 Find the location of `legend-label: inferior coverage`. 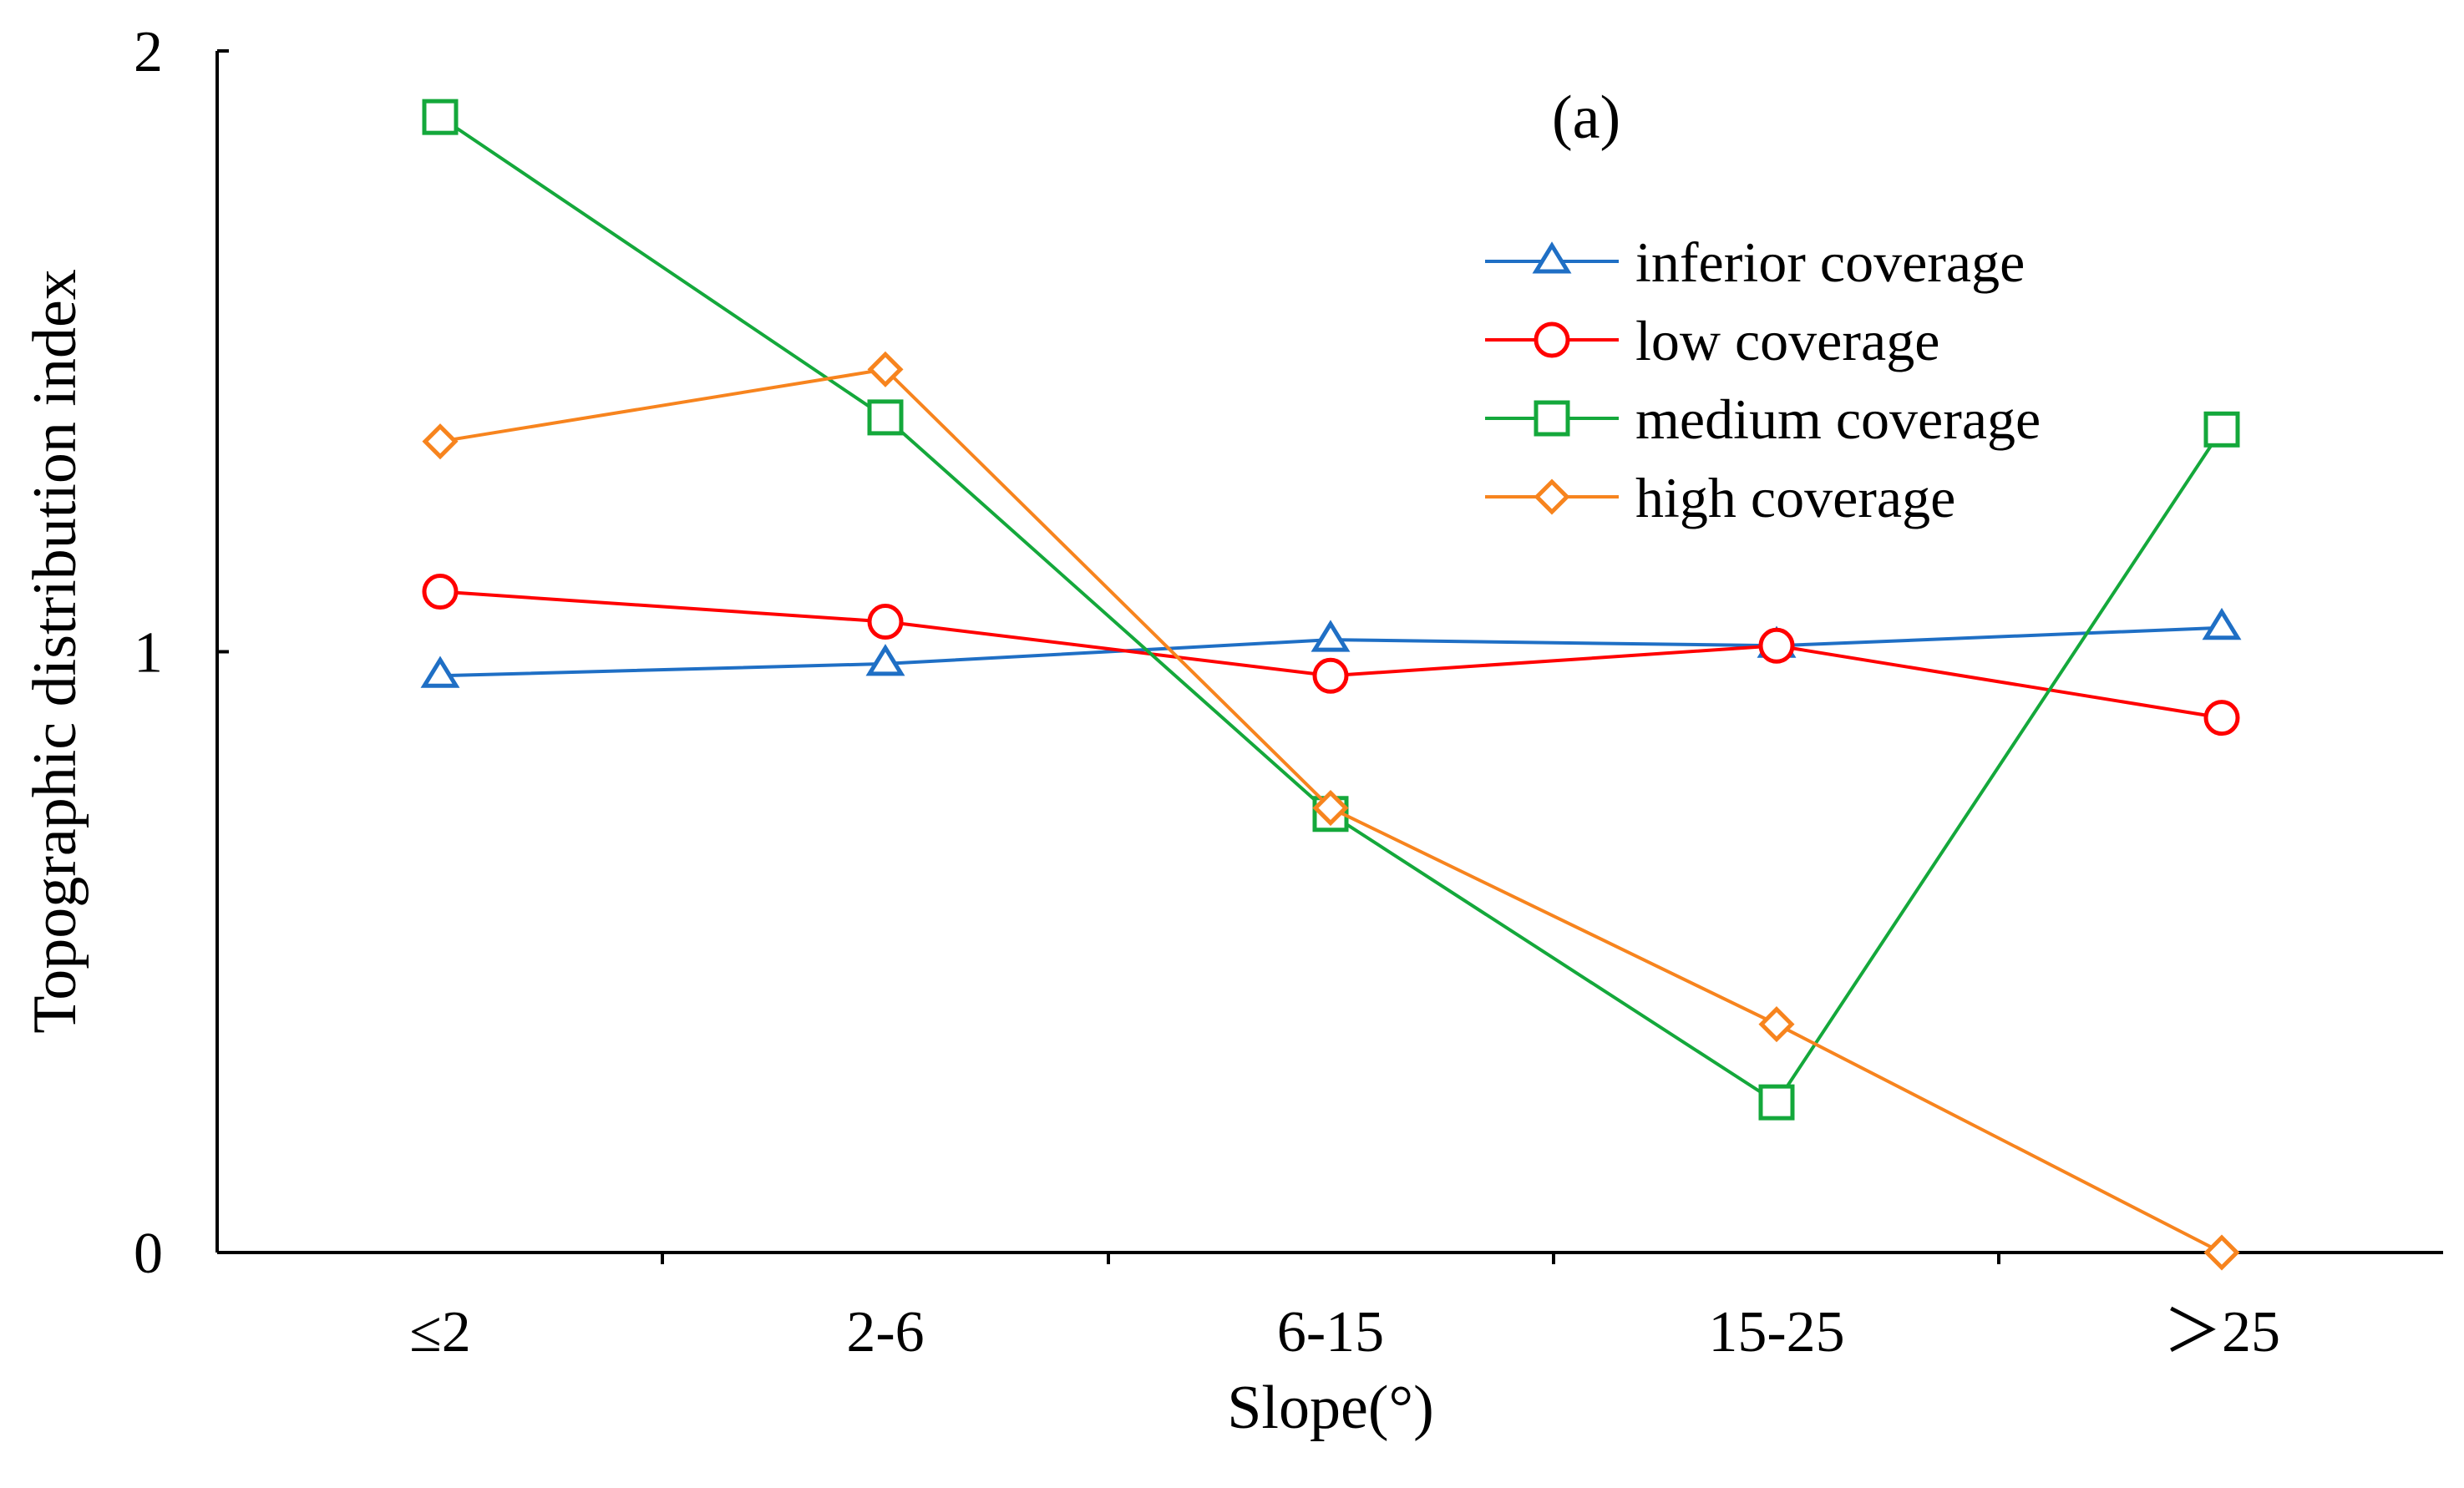

legend-label: inferior coverage is located at coordinates (1830, 262).